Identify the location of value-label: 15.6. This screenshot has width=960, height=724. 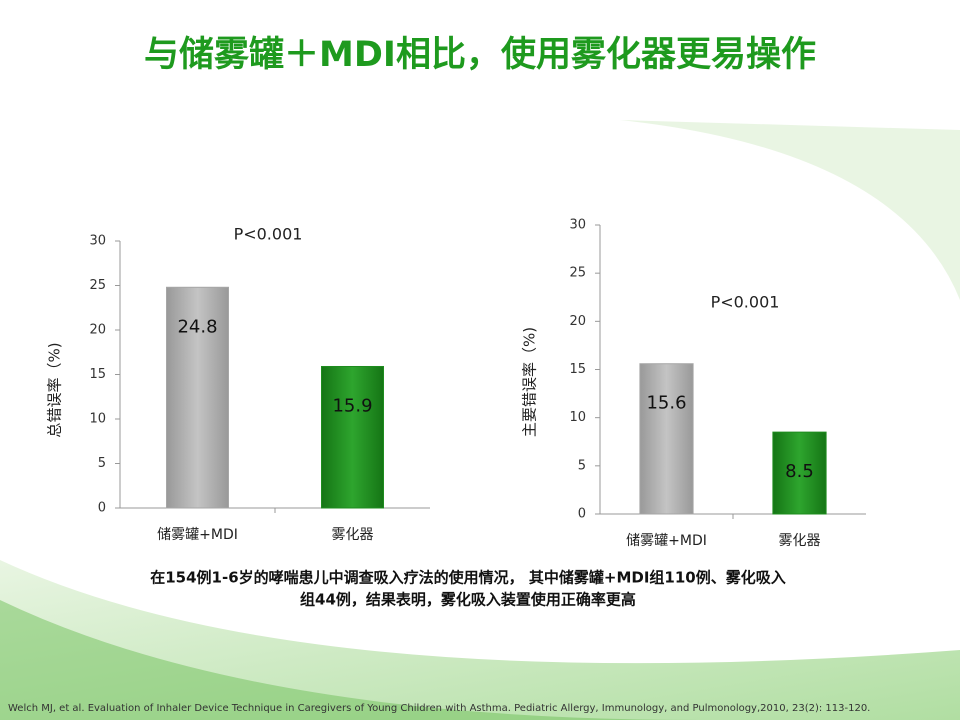
(666, 403).